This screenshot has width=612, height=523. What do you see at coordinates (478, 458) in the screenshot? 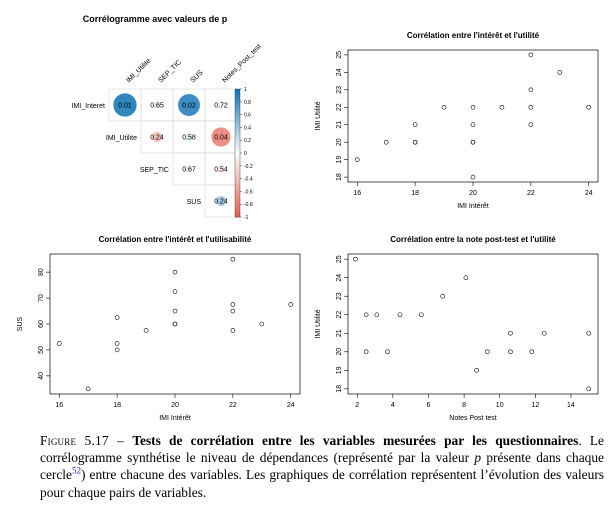
I see `caption-p-symbol: p` at bounding box center [478, 458].